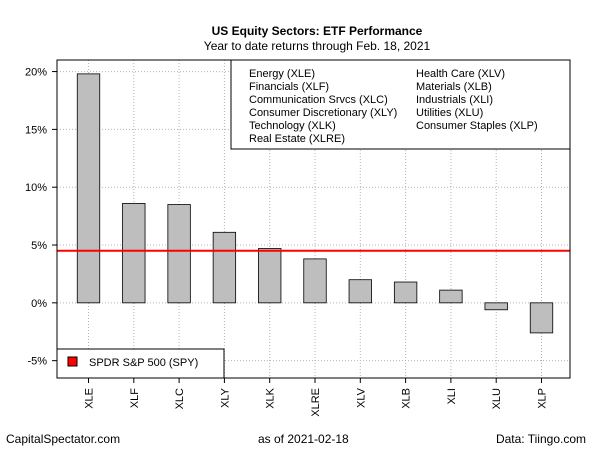  I want to click on bar-XLF, so click(134, 253).